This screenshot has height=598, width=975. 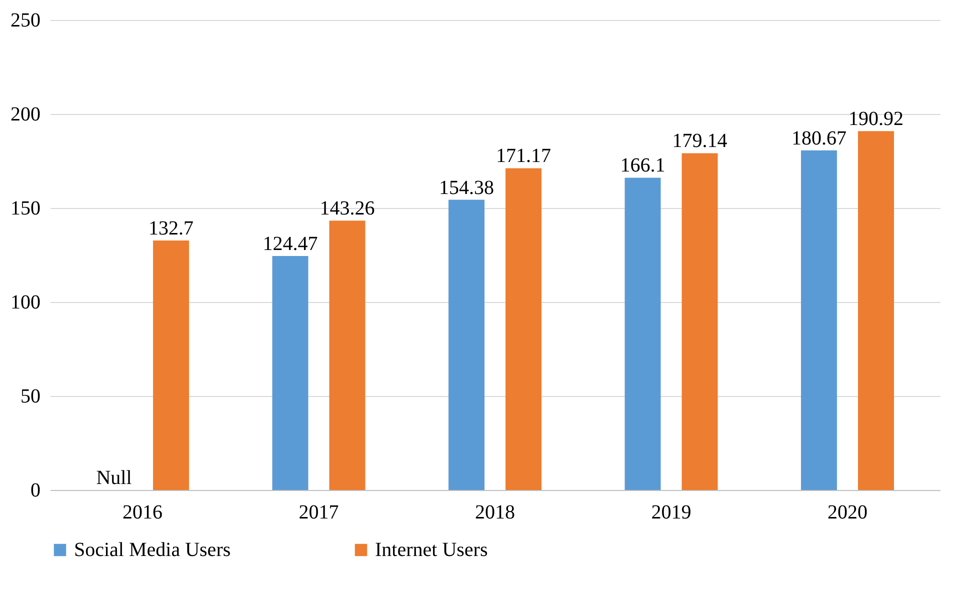 What do you see at coordinates (643, 165) in the screenshot?
I see `data-label: 166.1` at bounding box center [643, 165].